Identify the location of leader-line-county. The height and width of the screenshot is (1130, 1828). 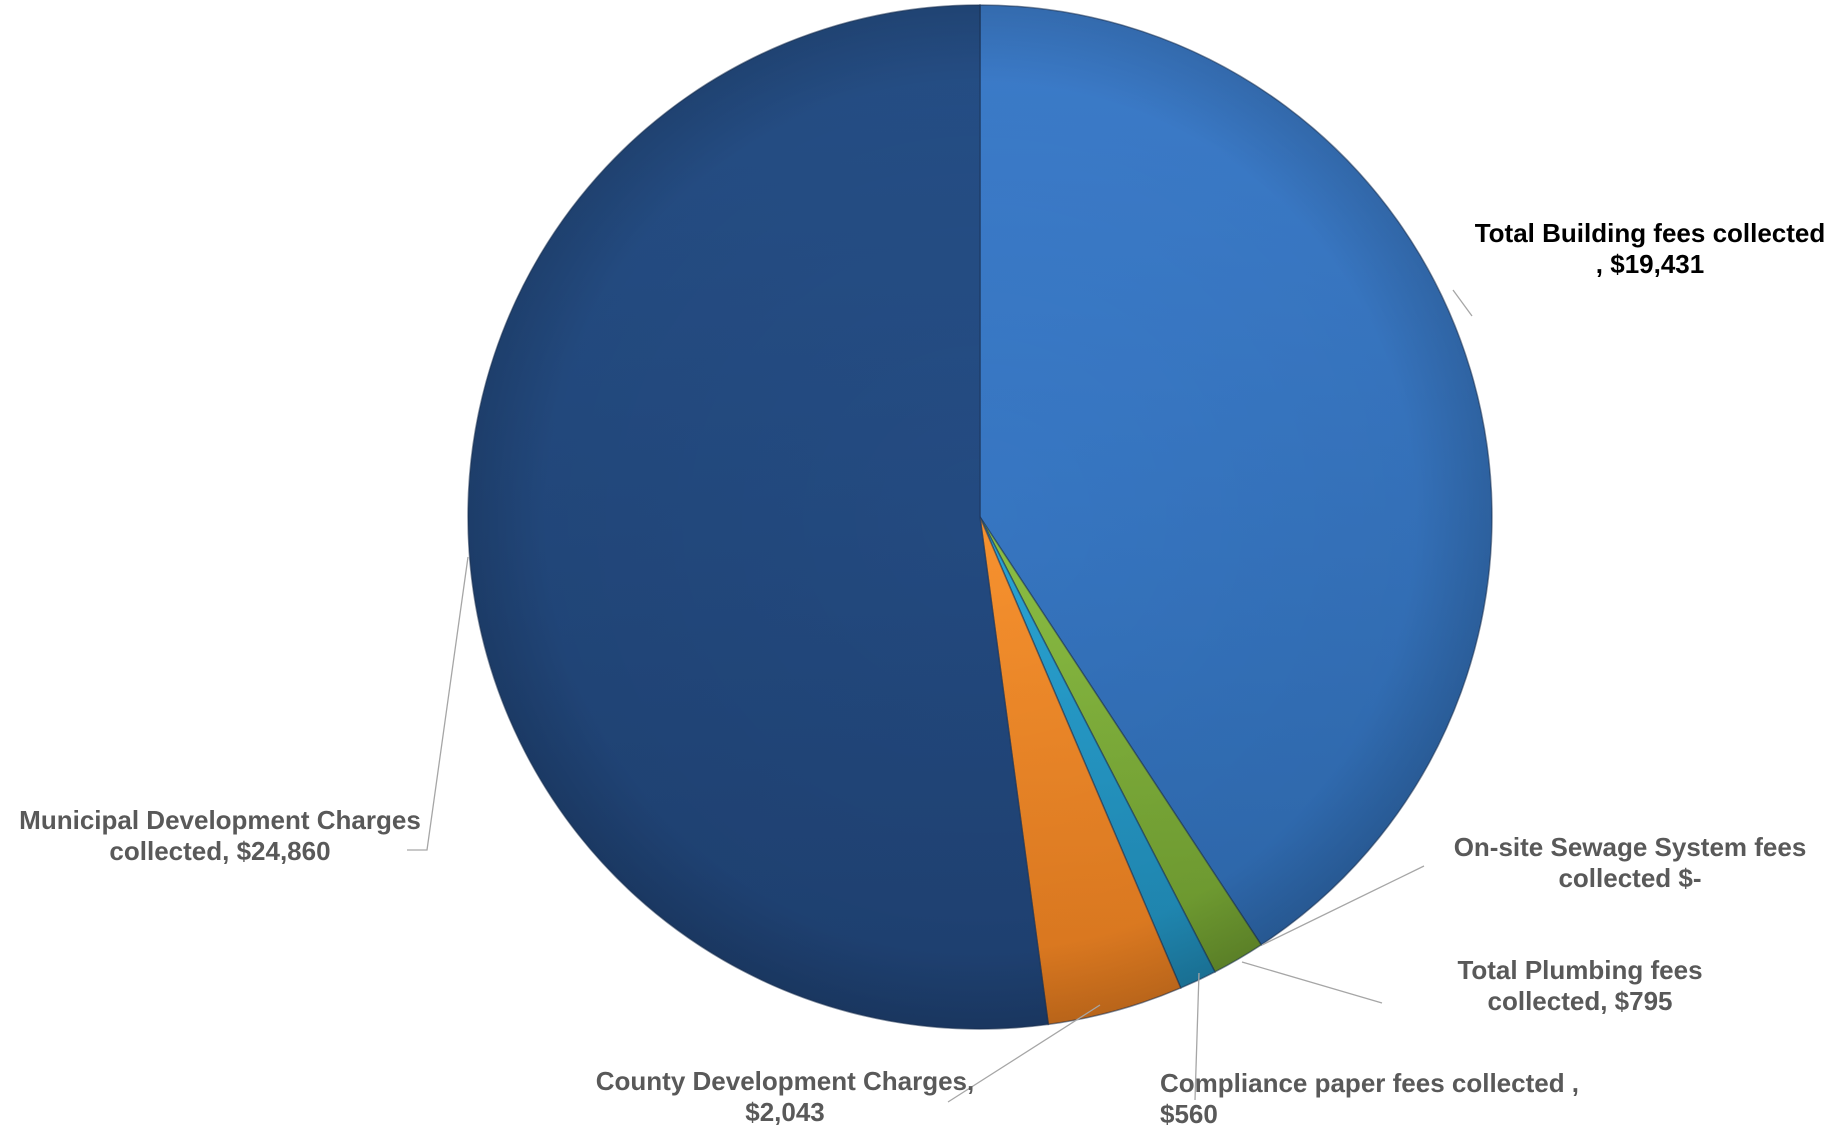
(1024, 1053).